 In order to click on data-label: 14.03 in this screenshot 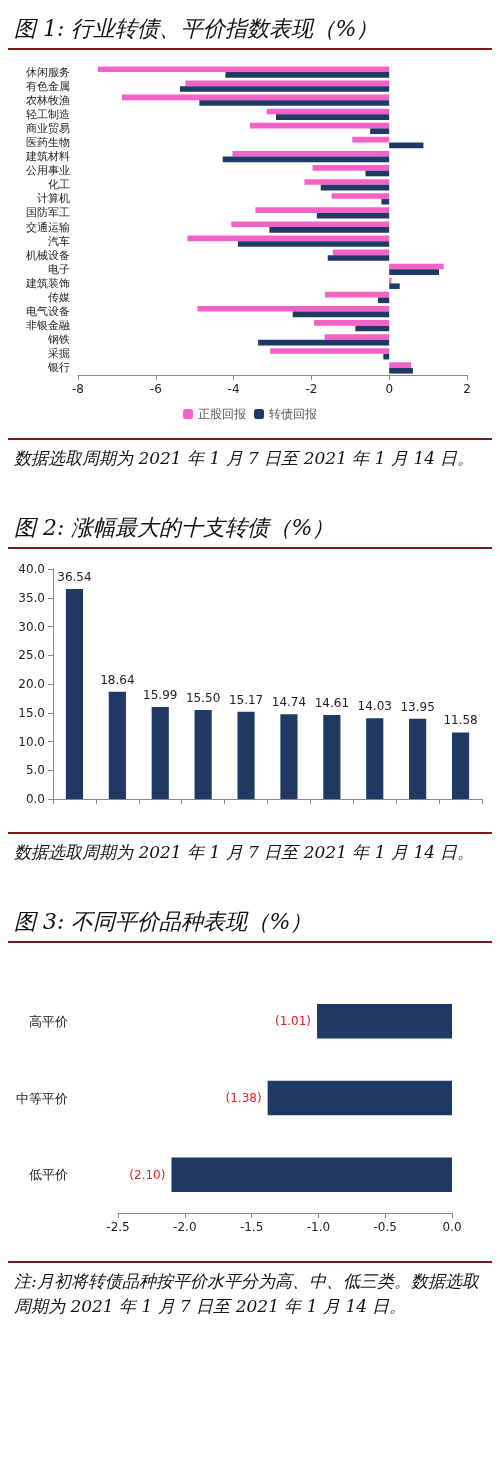, I will do `click(374, 706)`.